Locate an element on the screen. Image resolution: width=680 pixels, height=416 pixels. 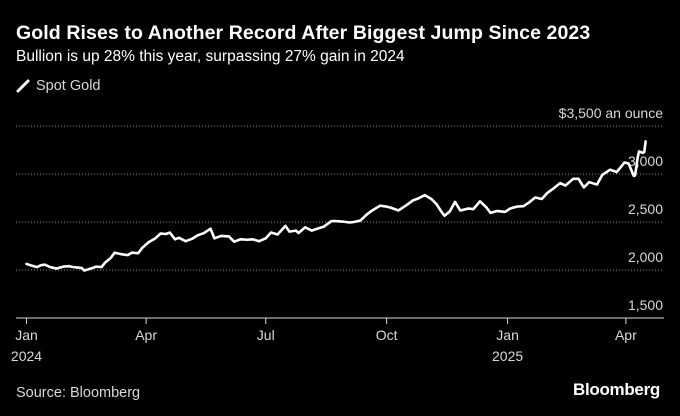
bloomberg-logo: Bloomberg is located at coordinates (616, 389).